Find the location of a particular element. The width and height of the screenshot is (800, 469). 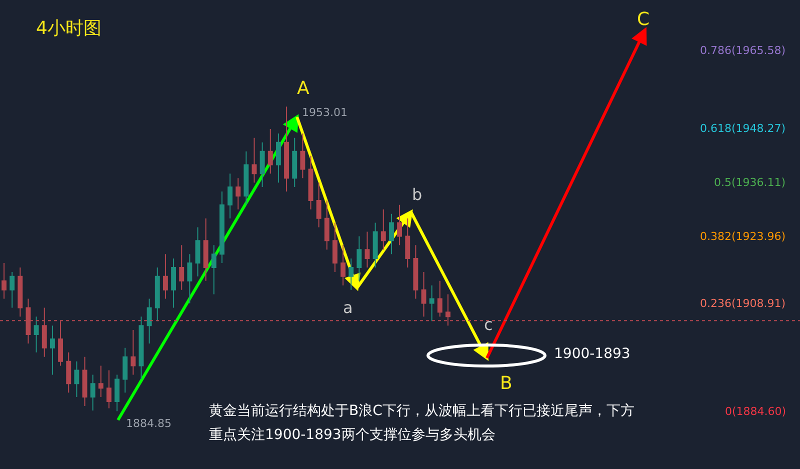

annotation: 黄金当前运行结构处于B浪C下行，从波幅上看下行已接近尾声，下方 is located at coordinates (421, 411).